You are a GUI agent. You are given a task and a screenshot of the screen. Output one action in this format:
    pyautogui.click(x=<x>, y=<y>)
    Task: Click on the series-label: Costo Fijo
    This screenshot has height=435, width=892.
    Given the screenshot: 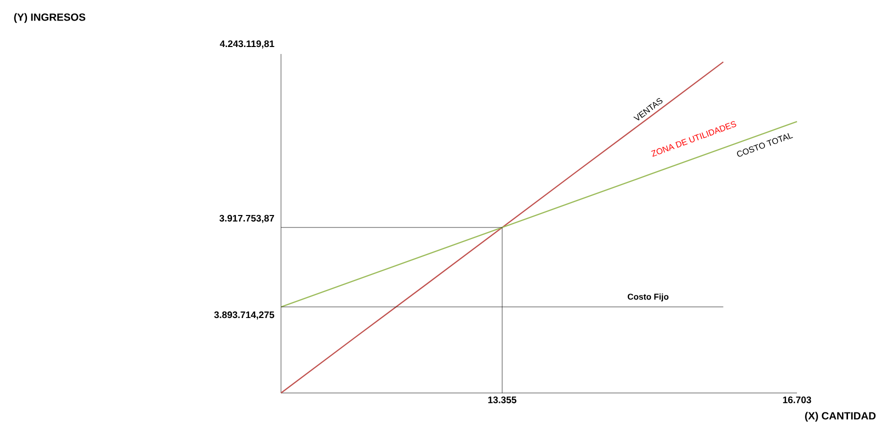 What is the action you would take?
    pyautogui.click(x=648, y=297)
    